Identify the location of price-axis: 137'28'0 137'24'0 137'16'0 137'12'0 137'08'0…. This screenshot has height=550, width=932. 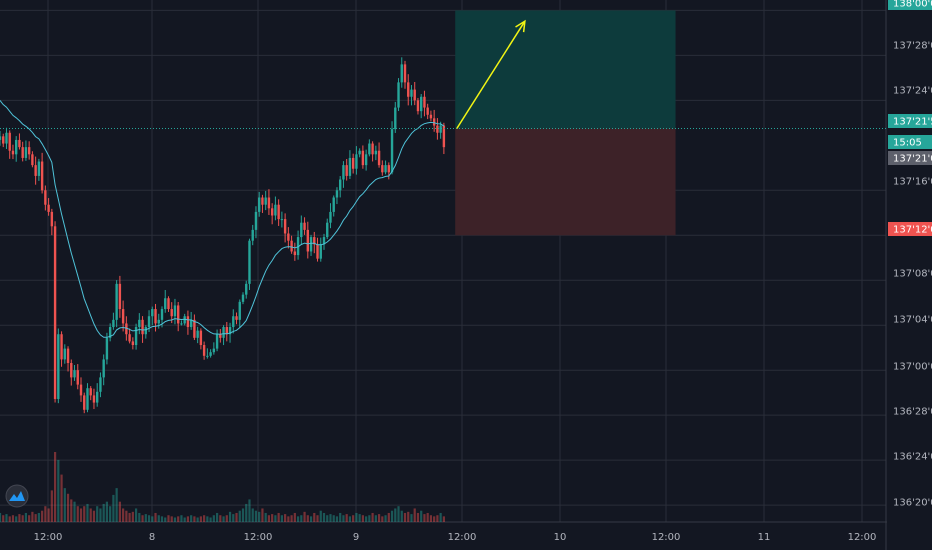
(909, 275).